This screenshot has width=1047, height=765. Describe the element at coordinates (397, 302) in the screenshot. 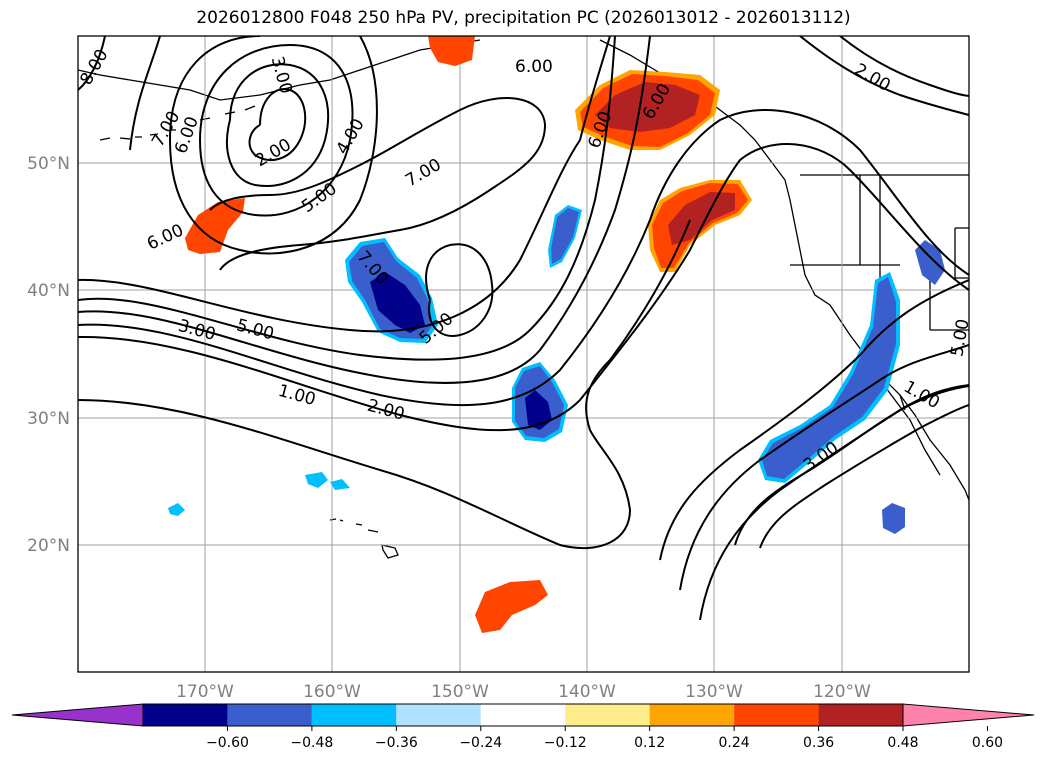

I see `precip-neg-central-core` at that location.